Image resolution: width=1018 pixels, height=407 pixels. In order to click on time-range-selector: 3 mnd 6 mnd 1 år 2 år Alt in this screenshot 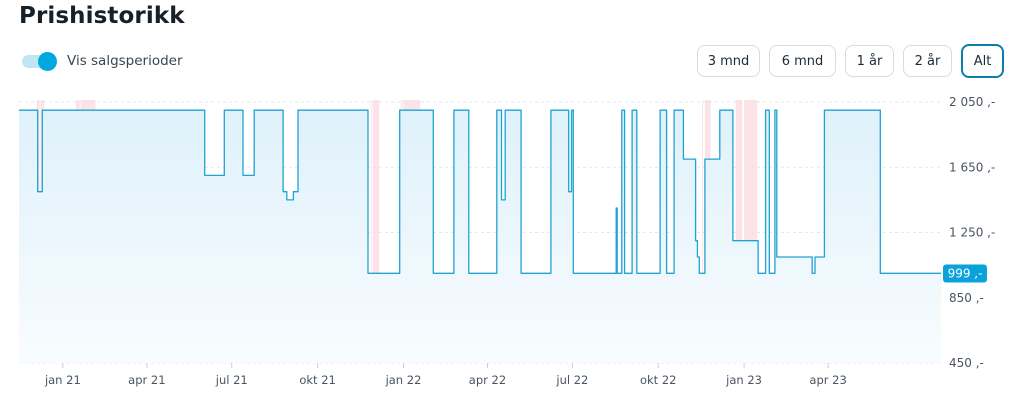, I will do `click(509, 61)`.